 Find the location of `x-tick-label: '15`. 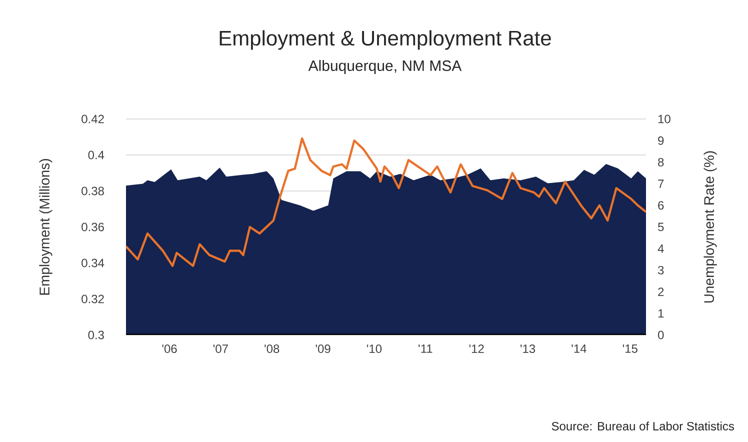

x-tick-label: '15 is located at coordinates (630, 348).